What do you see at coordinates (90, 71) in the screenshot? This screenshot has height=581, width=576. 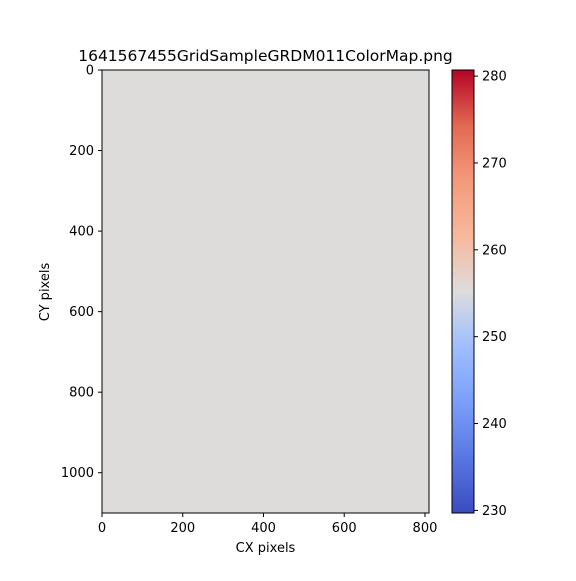 I see `y-tick-label: 0` at bounding box center [90, 71].